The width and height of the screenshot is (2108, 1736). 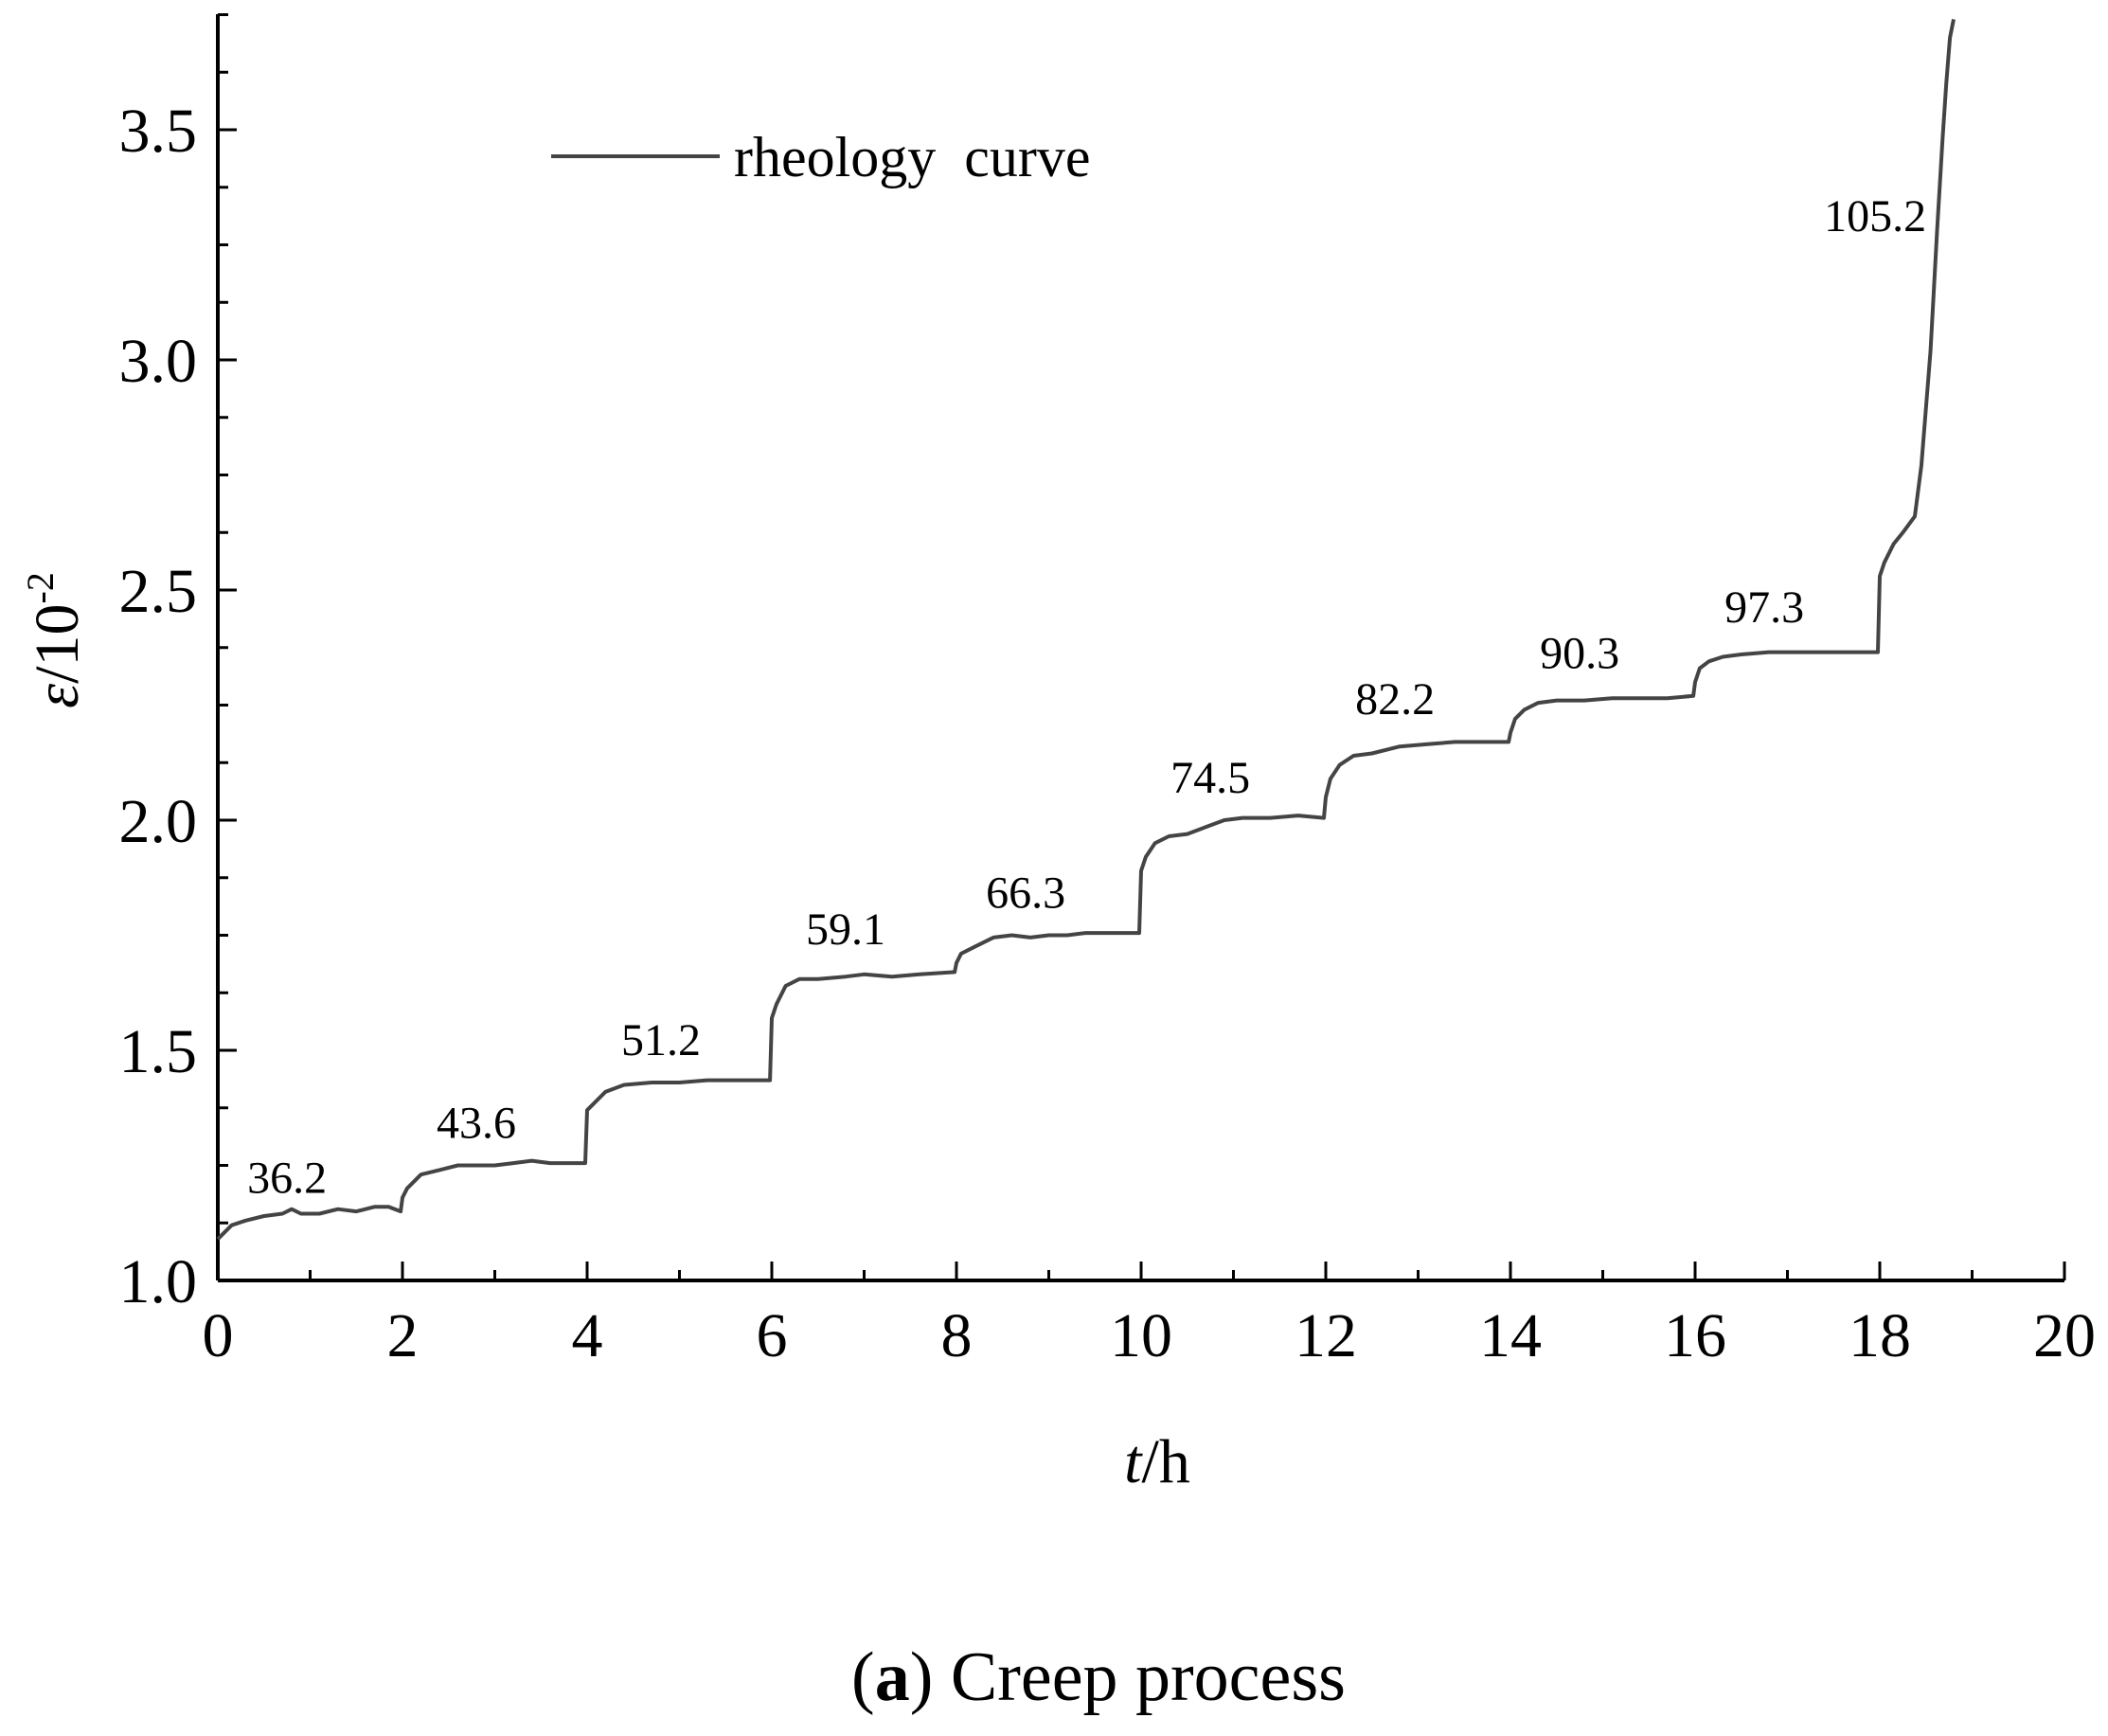 I want to click on y-tick-label: 3.0, so click(x=158, y=361).